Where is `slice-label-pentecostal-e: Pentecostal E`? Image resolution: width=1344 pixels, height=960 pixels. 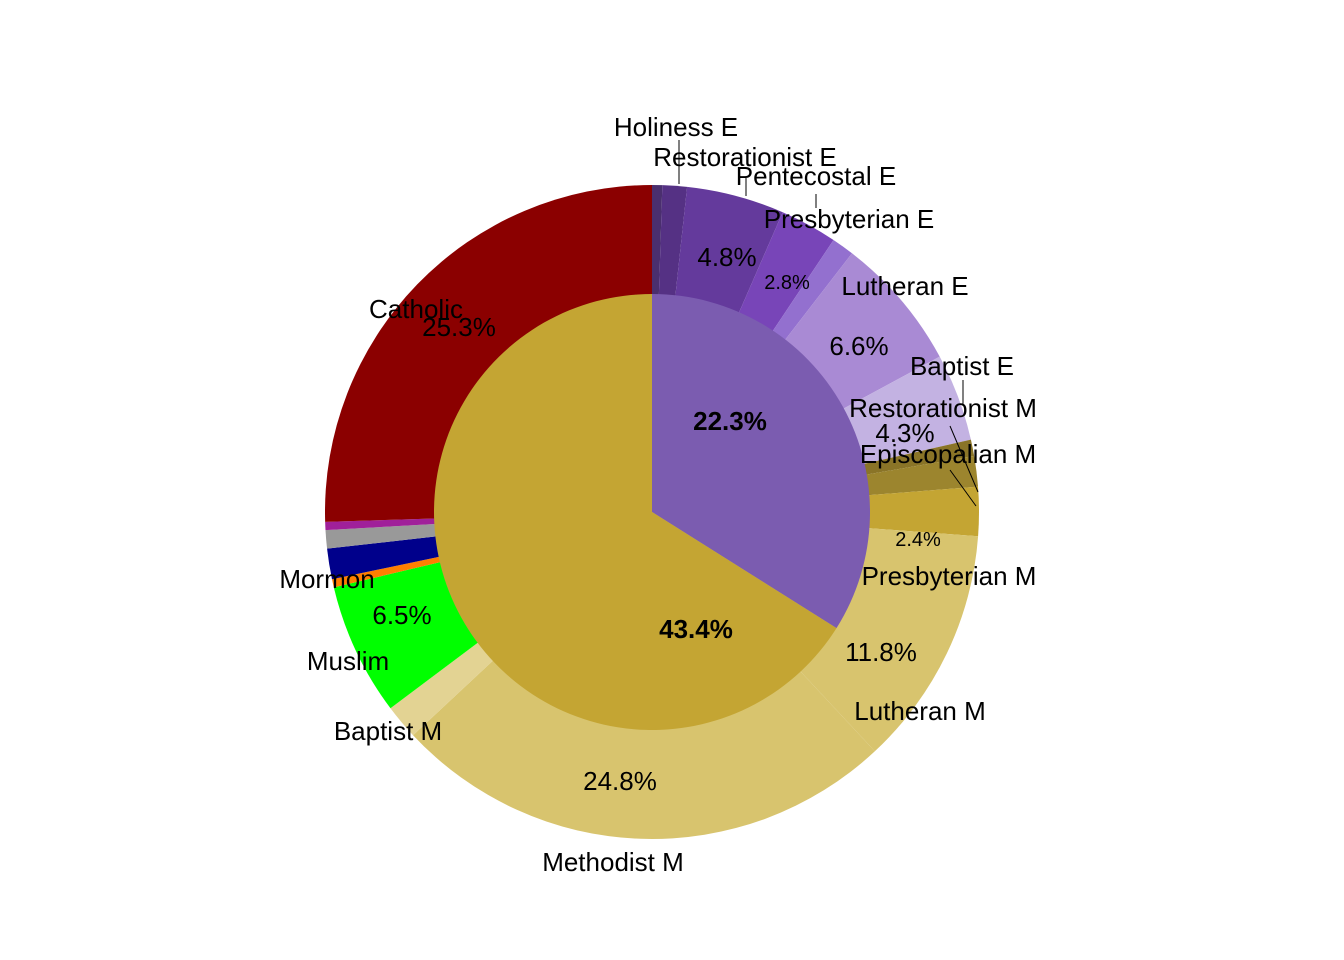 slice-label-pentecostal-e: Pentecostal E is located at coordinates (816, 176).